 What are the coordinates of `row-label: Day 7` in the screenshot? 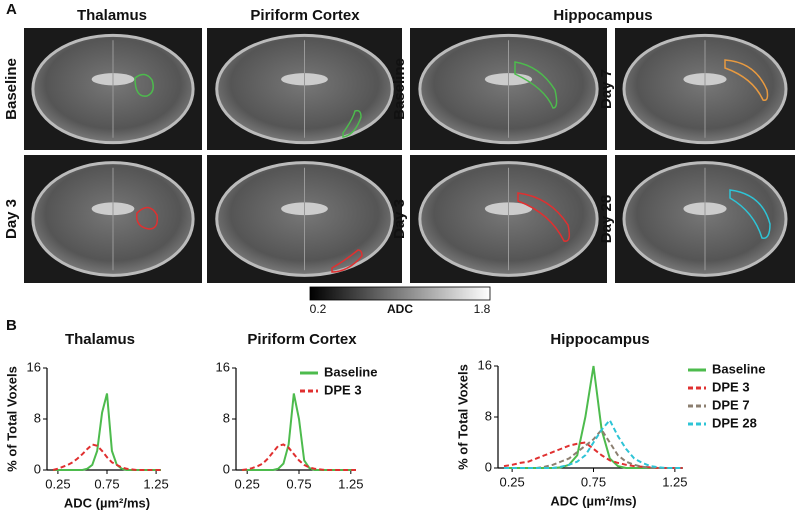 It's located at (606, 89).